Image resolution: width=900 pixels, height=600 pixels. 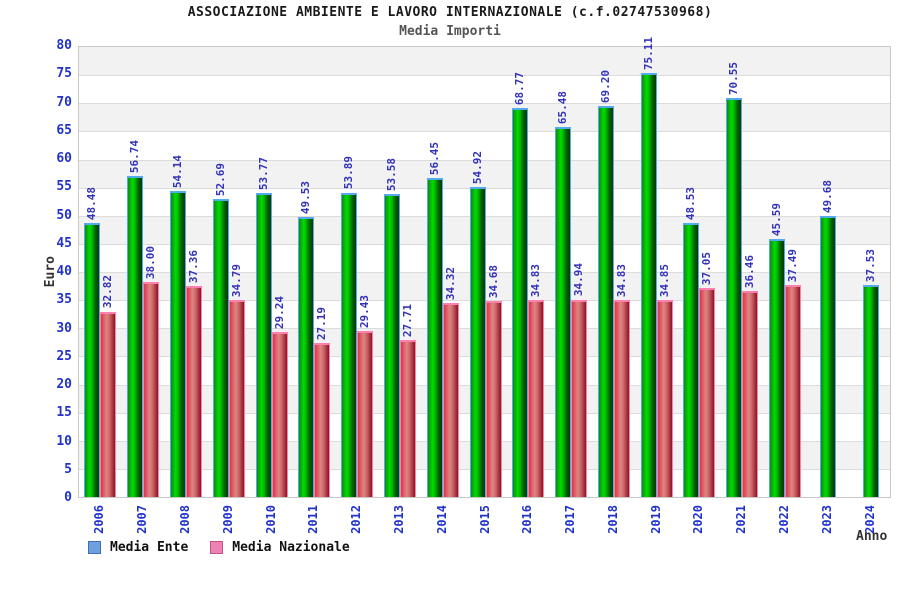 I want to click on bar-value-label: 34.85, so click(x=664, y=280).